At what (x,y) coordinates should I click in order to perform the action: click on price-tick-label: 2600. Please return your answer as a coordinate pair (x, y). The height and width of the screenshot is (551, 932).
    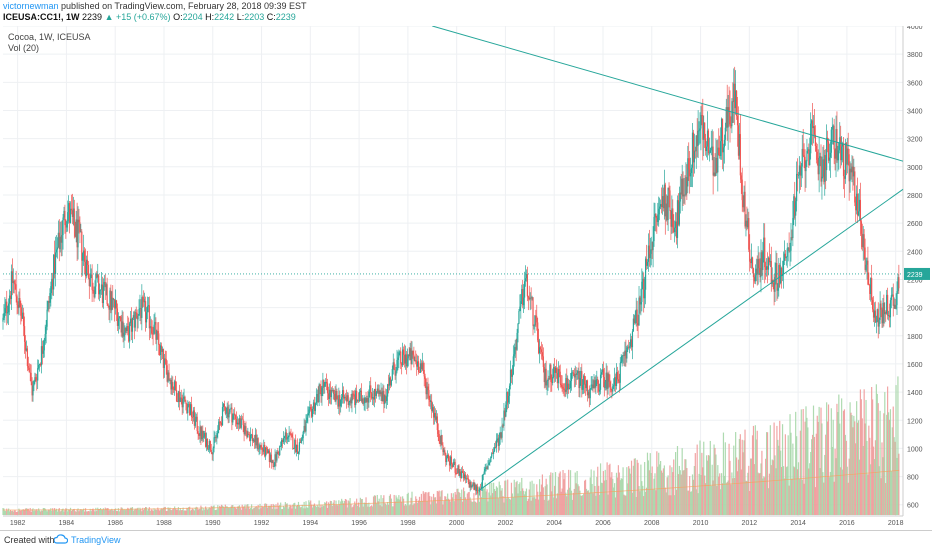
    Looking at the image, I should click on (915, 224).